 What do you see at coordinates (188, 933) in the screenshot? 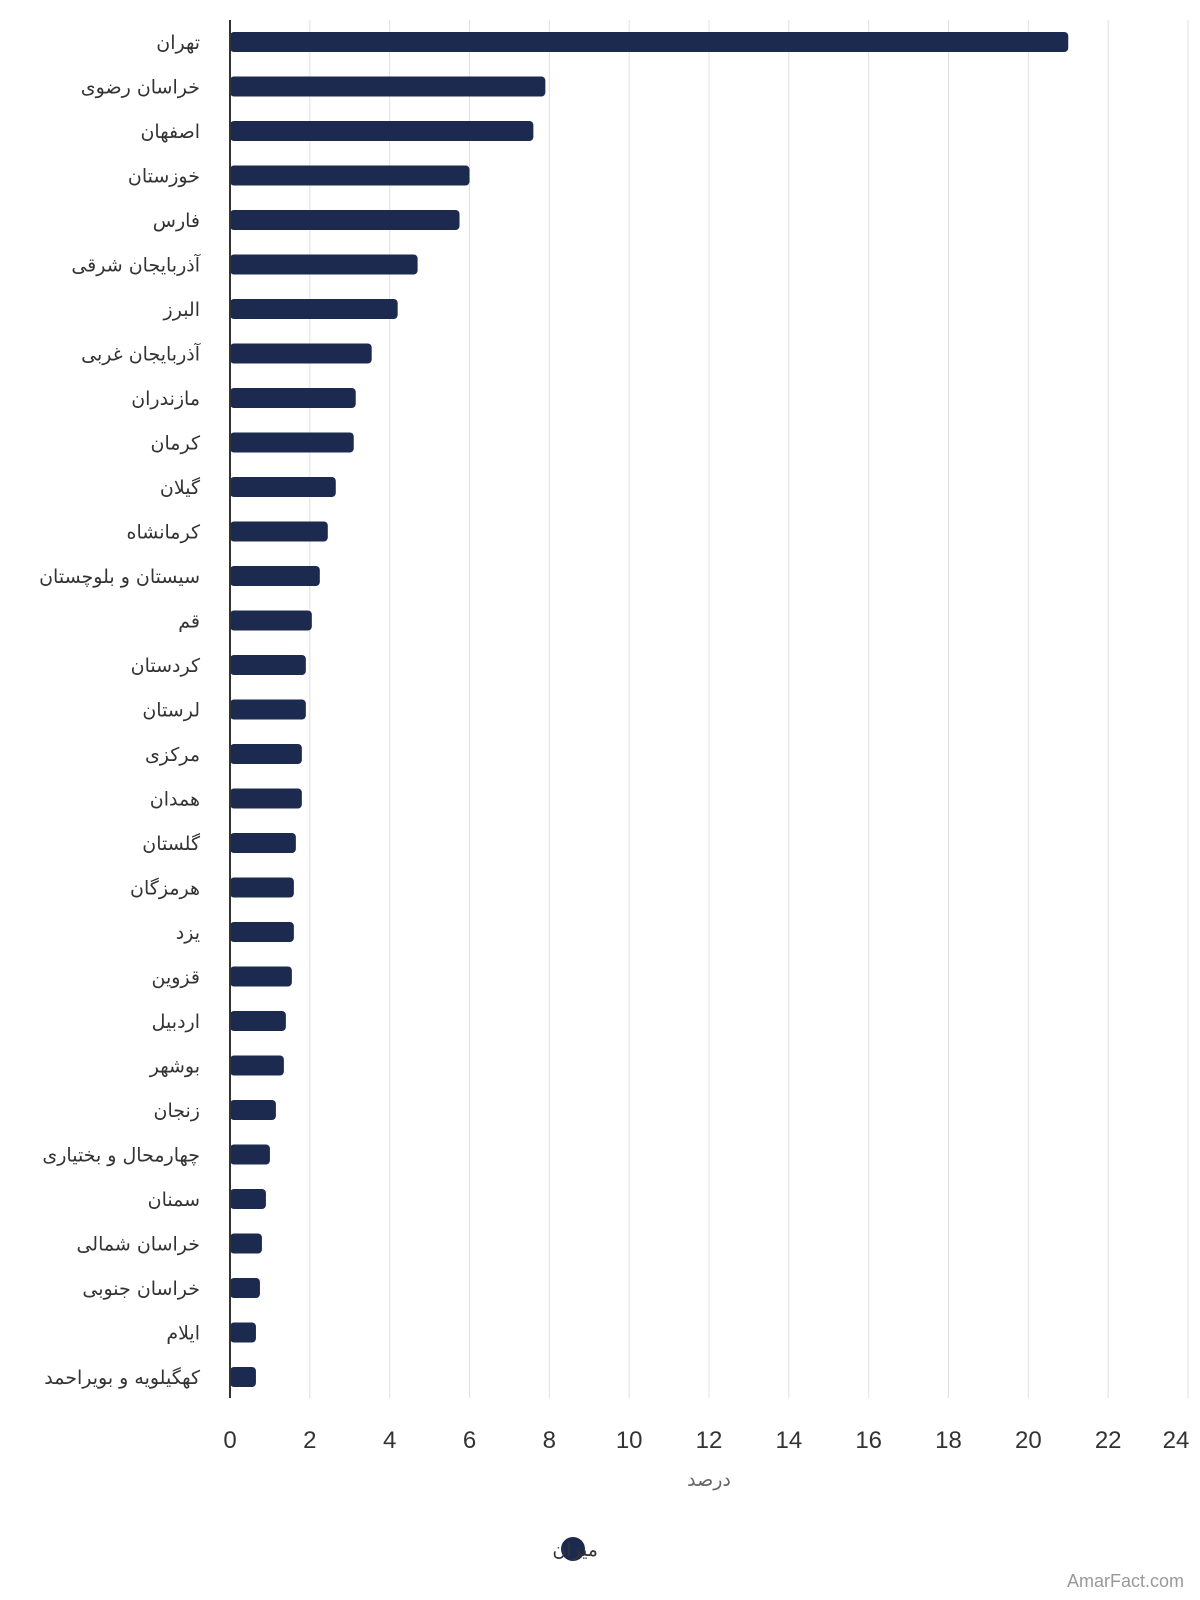
I see `category-label: یزد` at bounding box center [188, 933].